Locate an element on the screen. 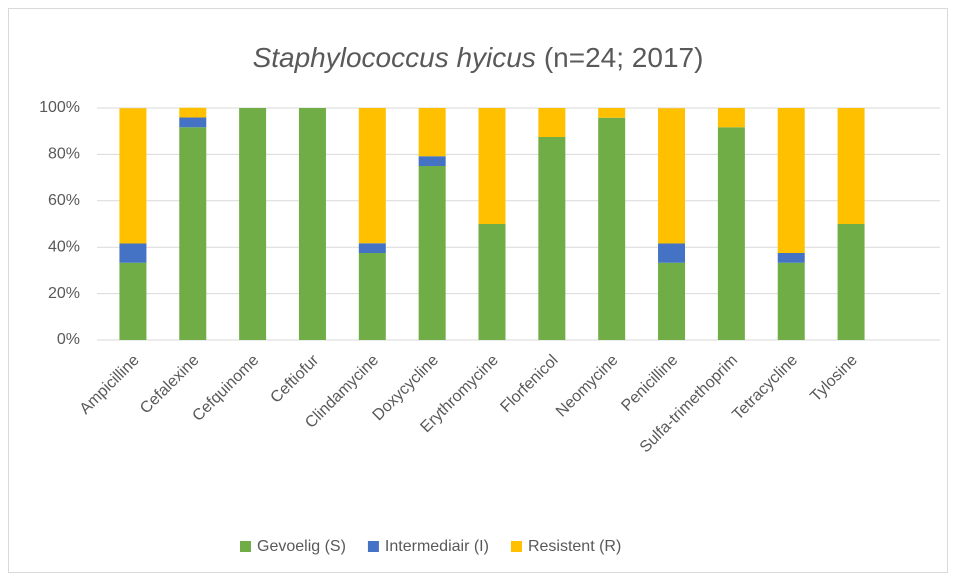  legend-label: Resistent (R) is located at coordinates (574, 546).